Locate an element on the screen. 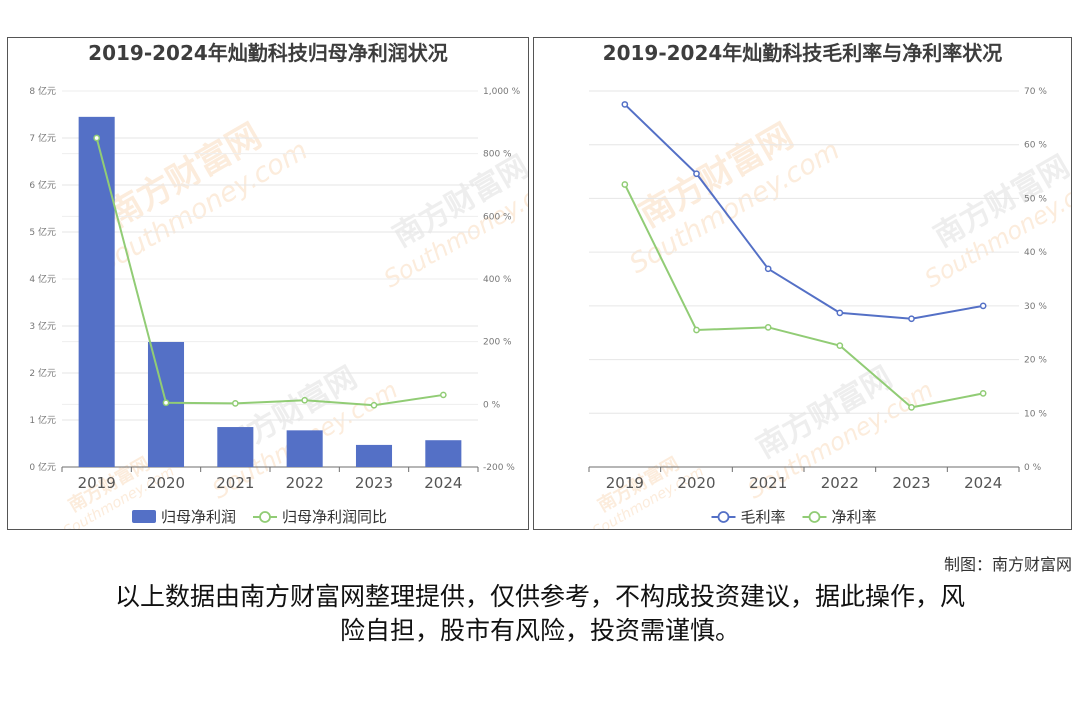 The width and height of the screenshot is (1080, 720). y-left-tick-label: 1 亿元 is located at coordinates (42, 420).